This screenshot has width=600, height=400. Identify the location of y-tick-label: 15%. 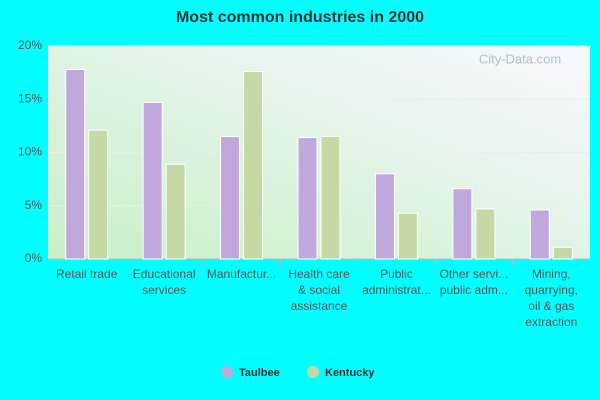
(30, 98).